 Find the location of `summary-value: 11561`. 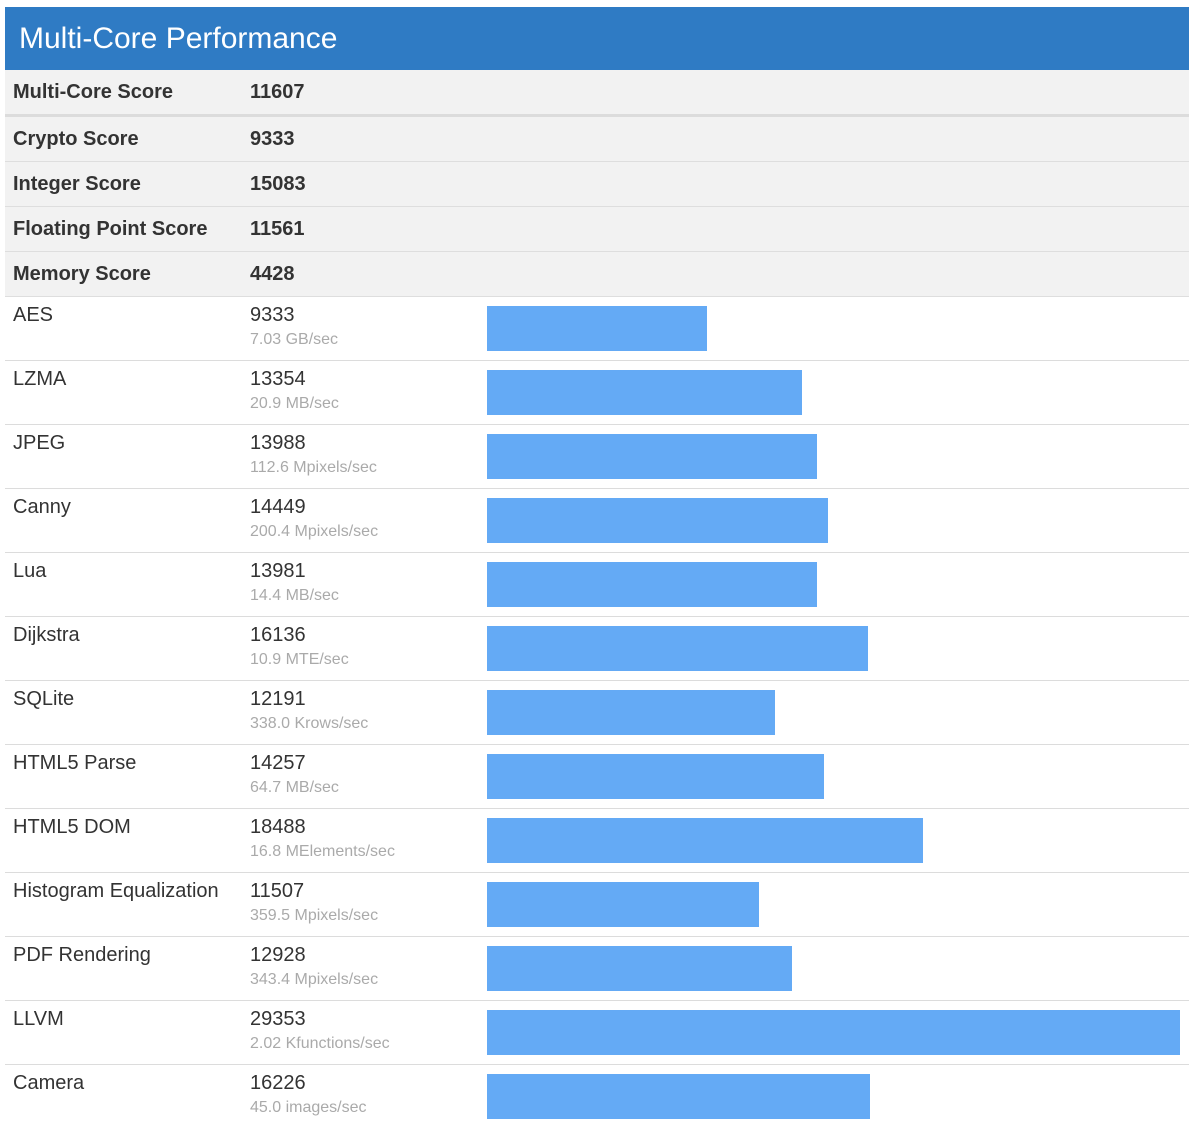

summary-value: 11561 is located at coordinates (277, 229).